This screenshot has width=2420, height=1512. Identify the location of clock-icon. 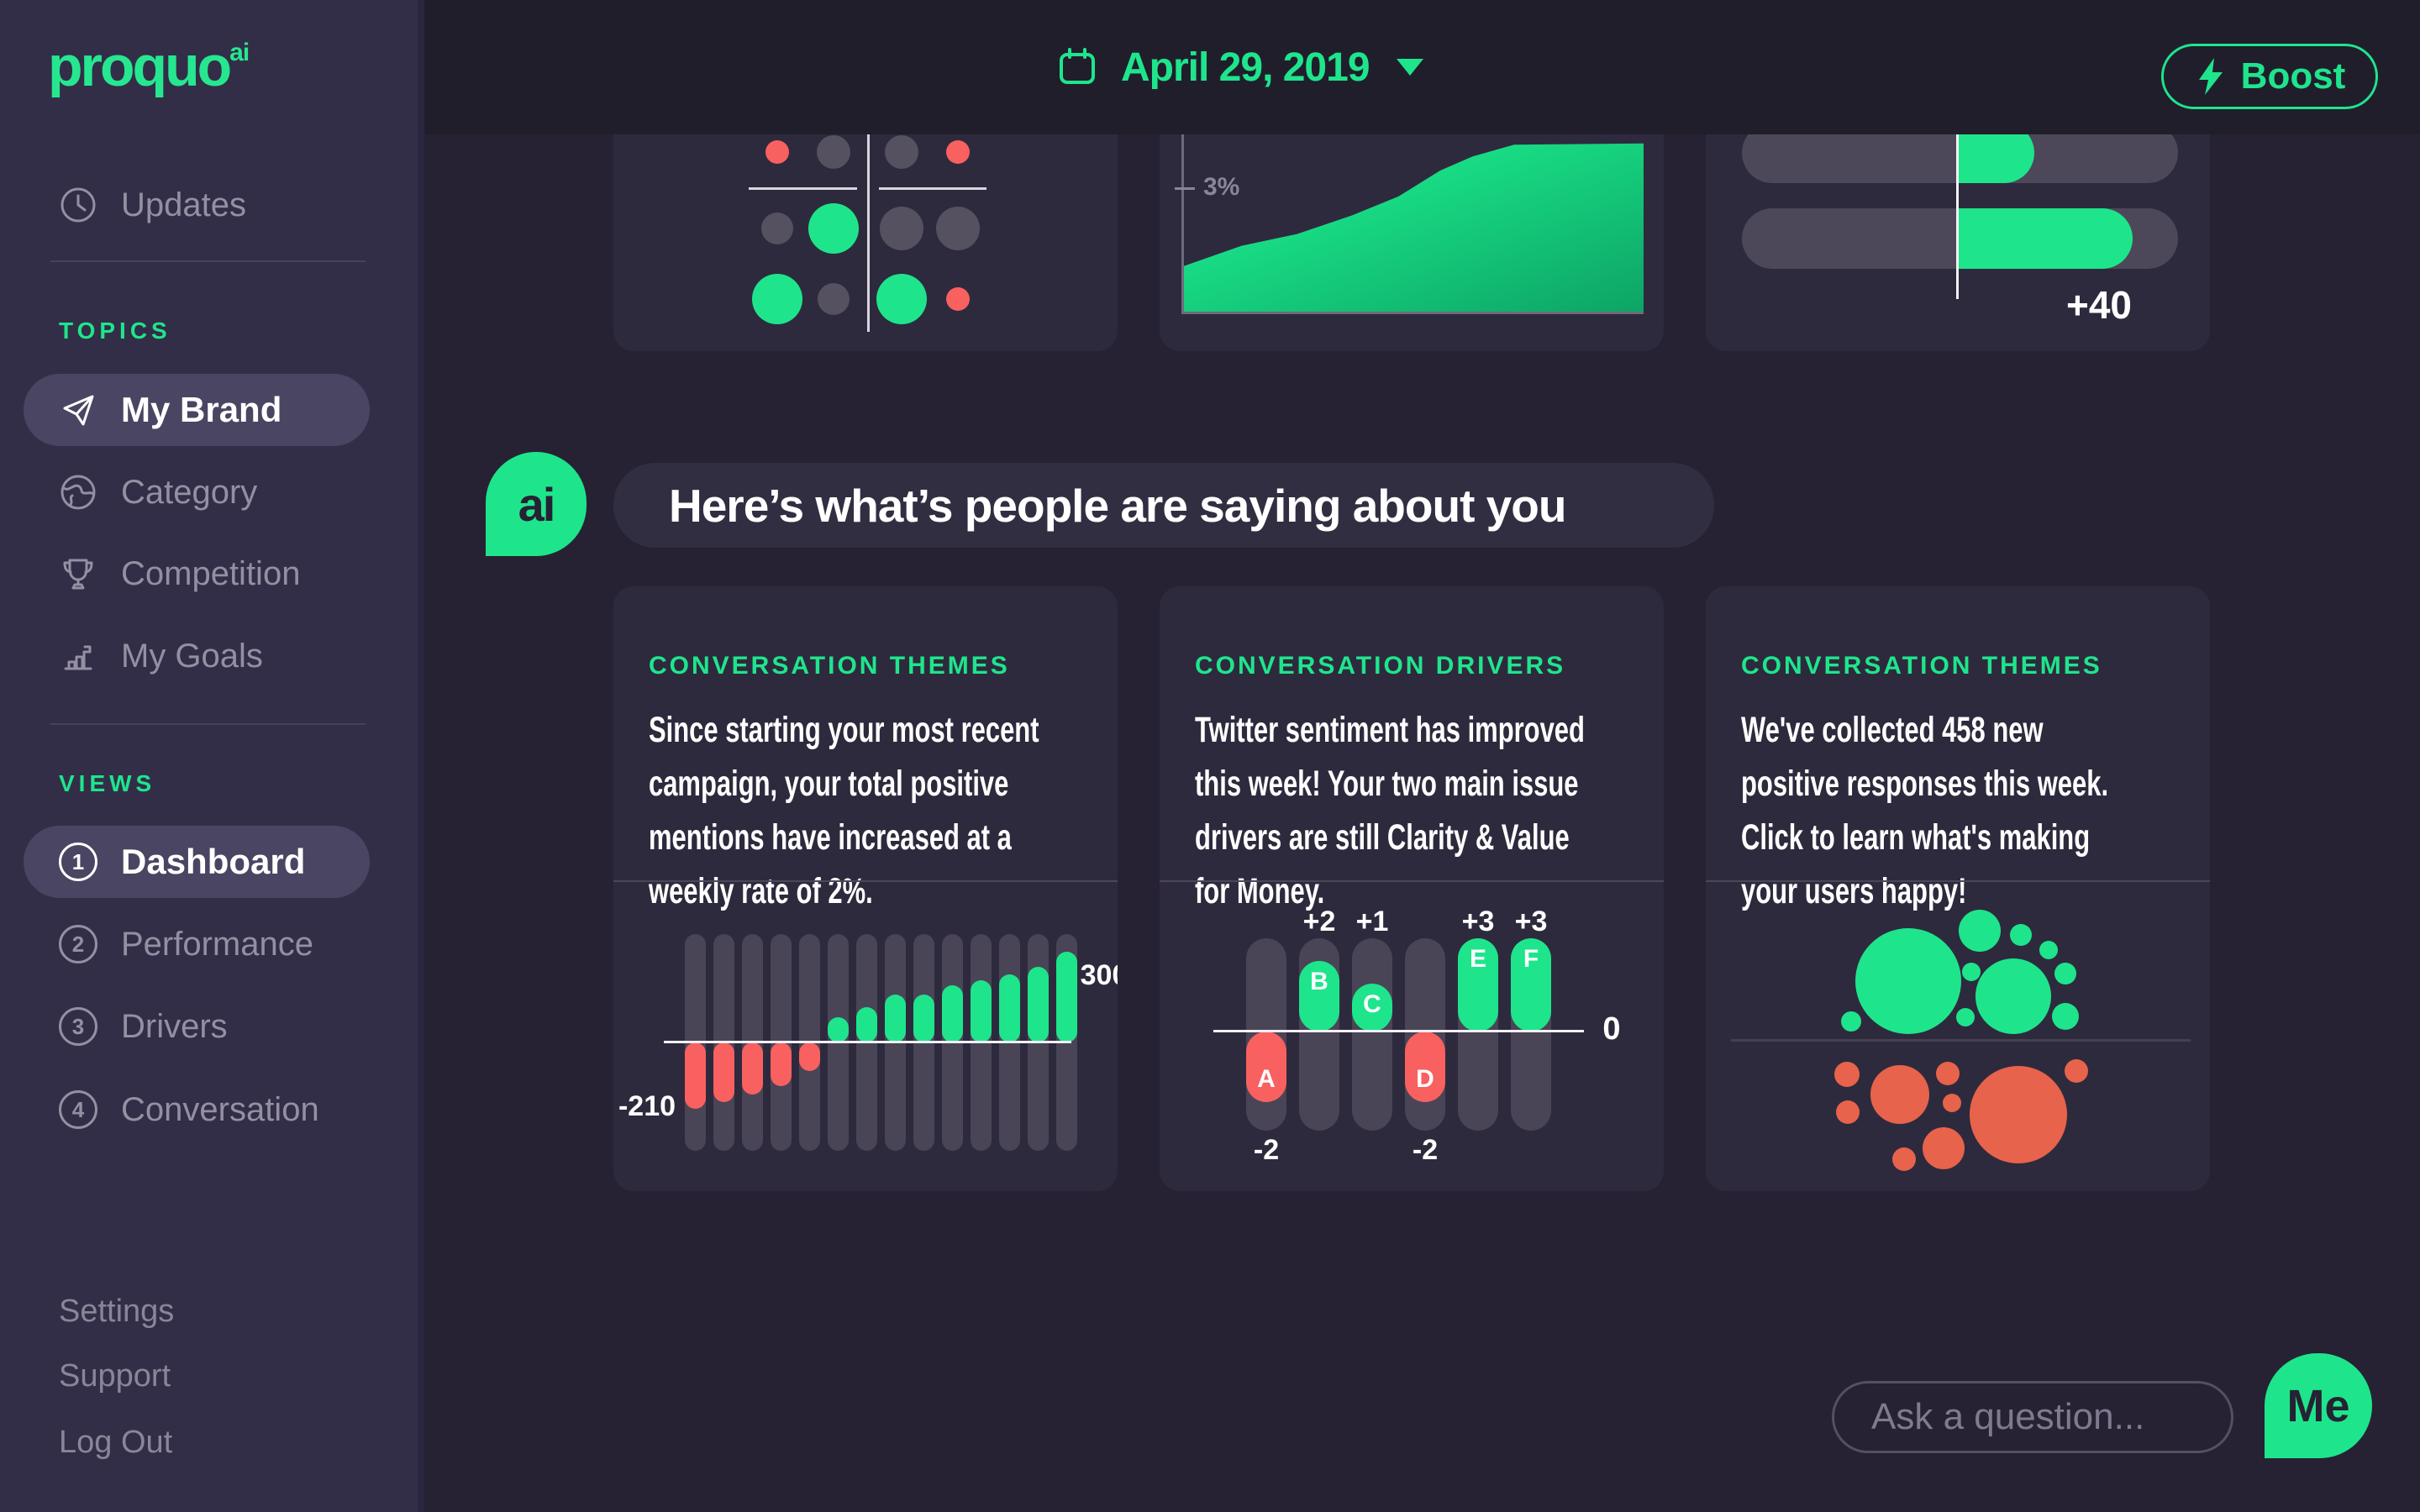
(78, 205).